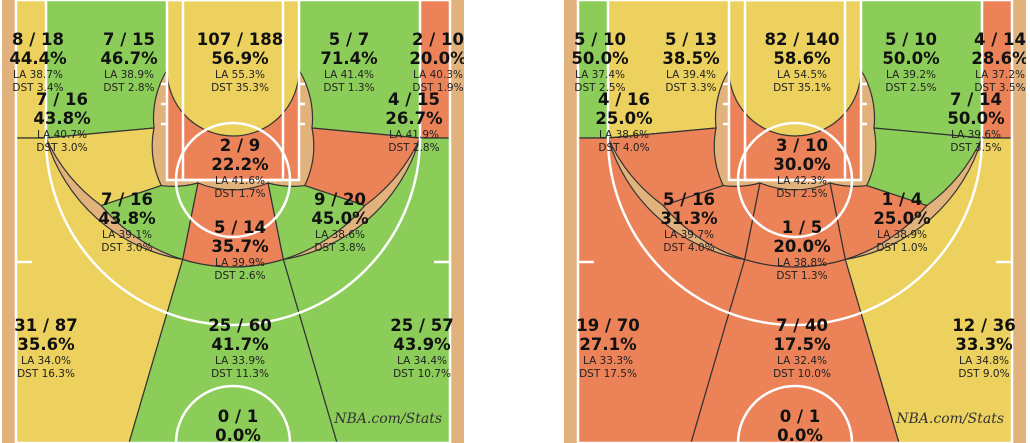 The height and width of the screenshot is (443, 1030). What do you see at coordinates (240, 227) in the screenshot?
I see `zone-ratio: 5 / 14` at bounding box center [240, 227].